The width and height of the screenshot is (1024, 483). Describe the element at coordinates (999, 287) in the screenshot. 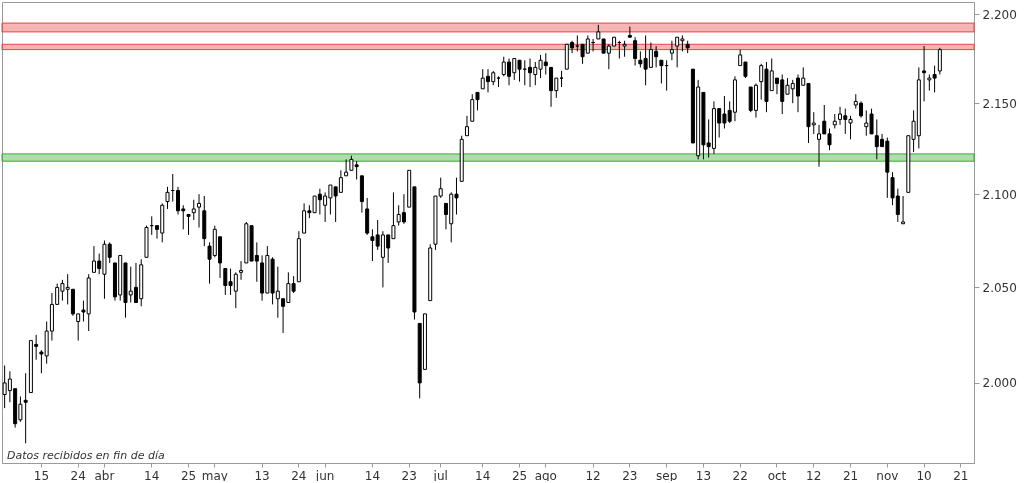

I see `y-tick-label: 2.050` at that location.